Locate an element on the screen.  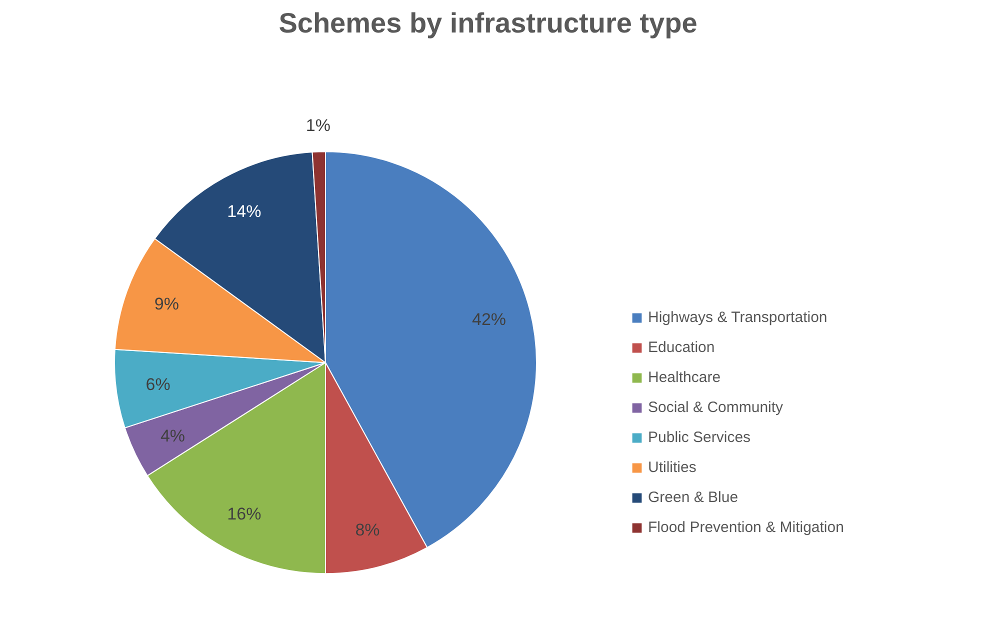
legend-label: Healthcare is located at coordinates (684, 377).